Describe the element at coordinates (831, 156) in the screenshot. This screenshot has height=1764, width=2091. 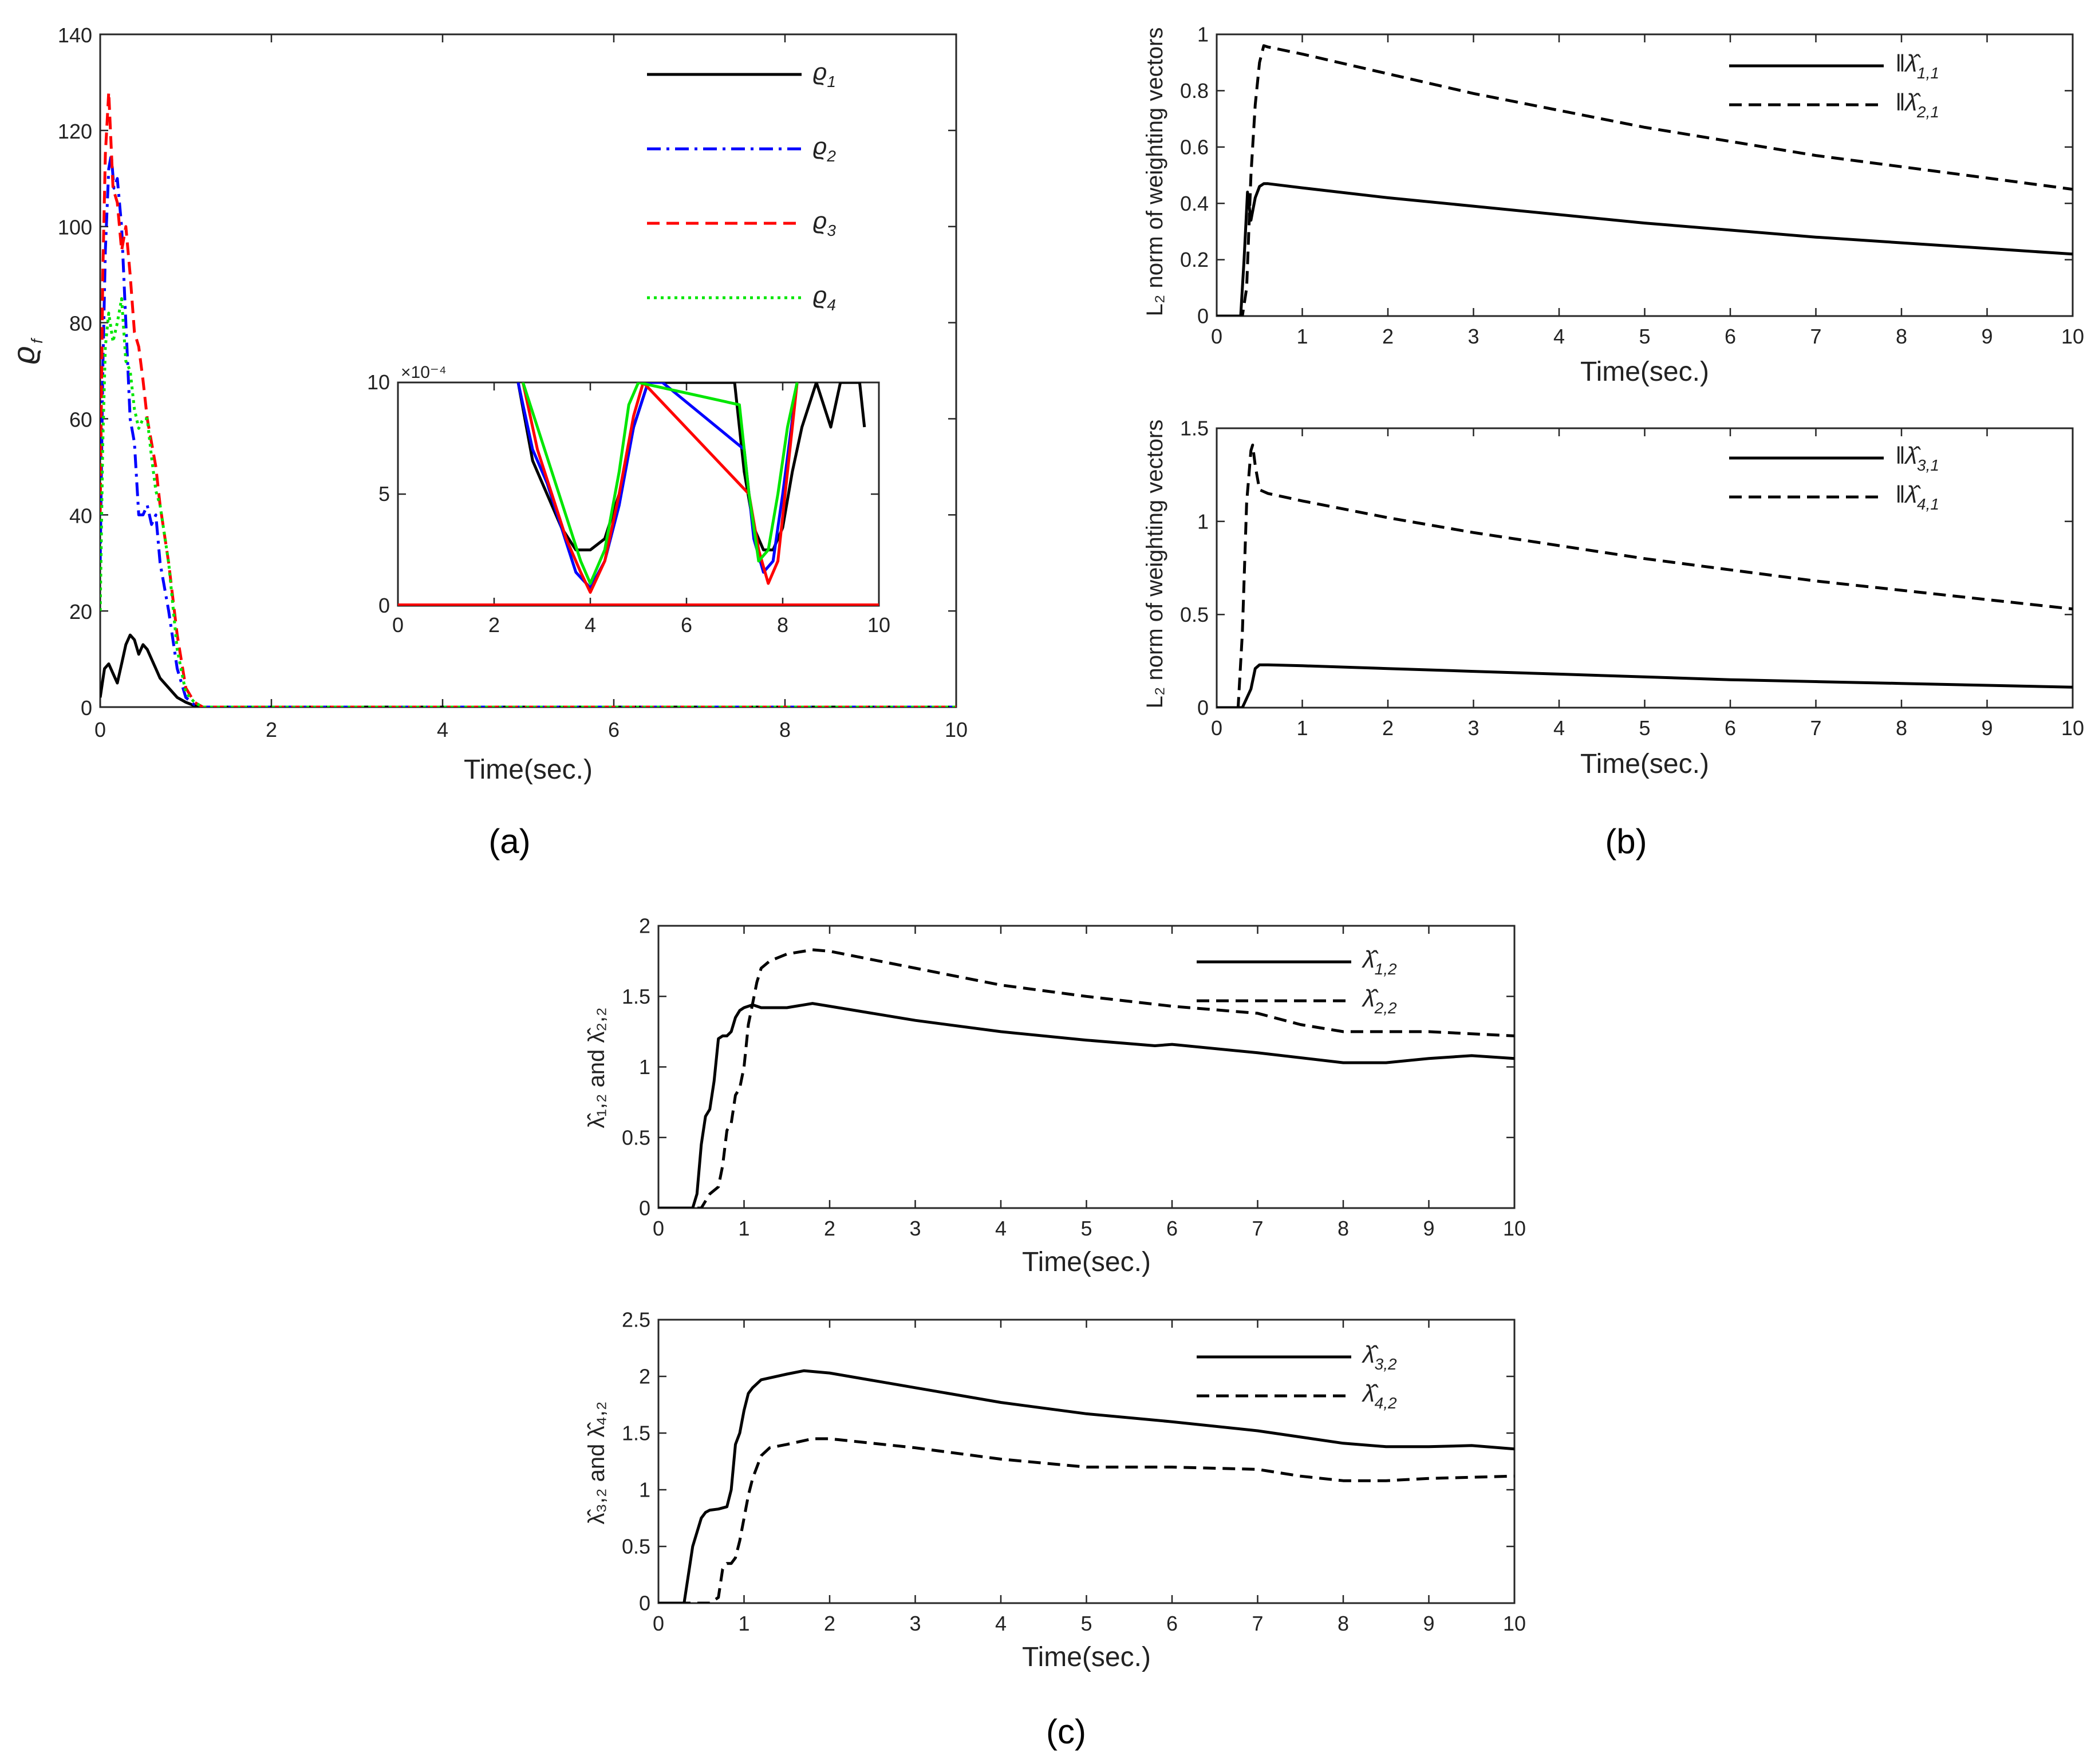
I see `legend-label-sub: 2` at that location.